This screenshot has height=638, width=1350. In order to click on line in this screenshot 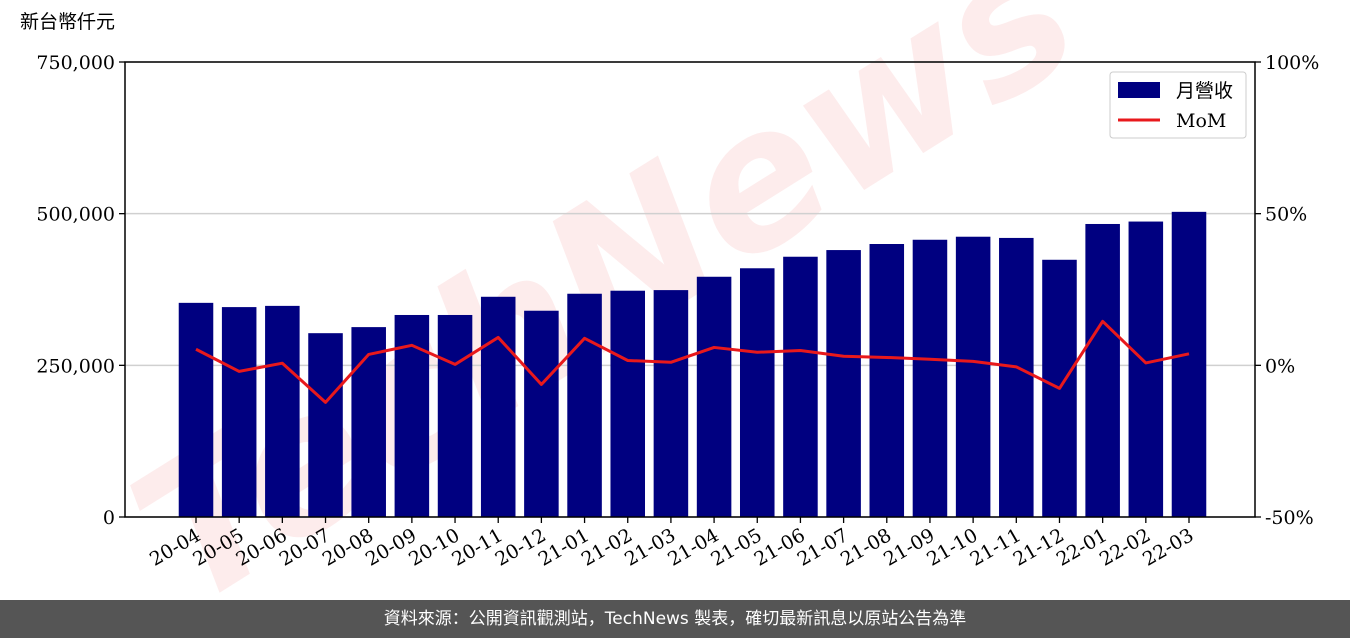, I will do `click(692, 361)`.